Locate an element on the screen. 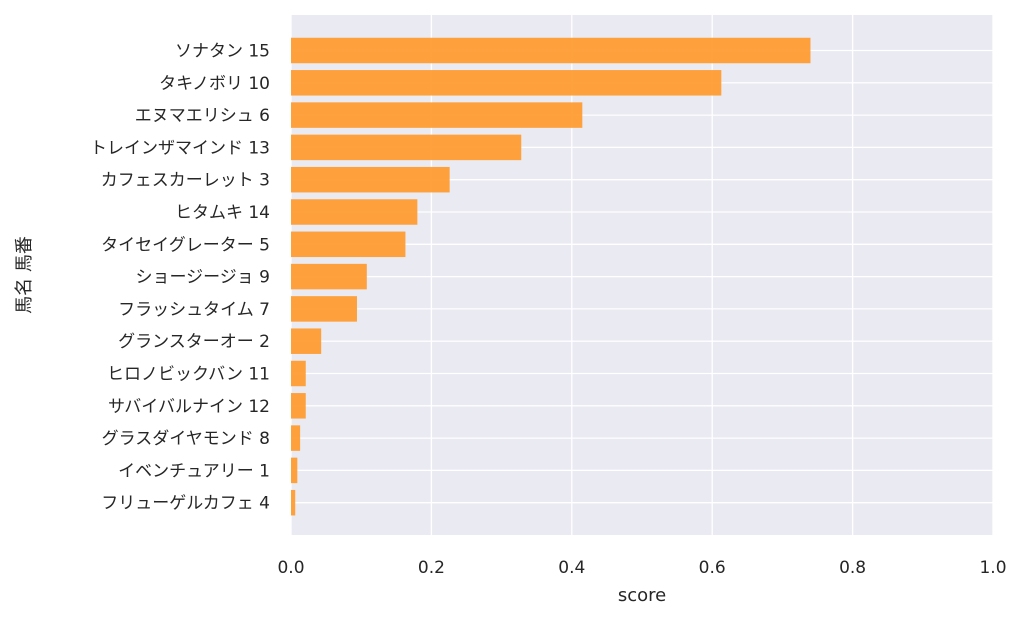 The height and width of the screenshot is (620, 1024). x-tick-label: 1.0 is located at coordinates (992, 568).